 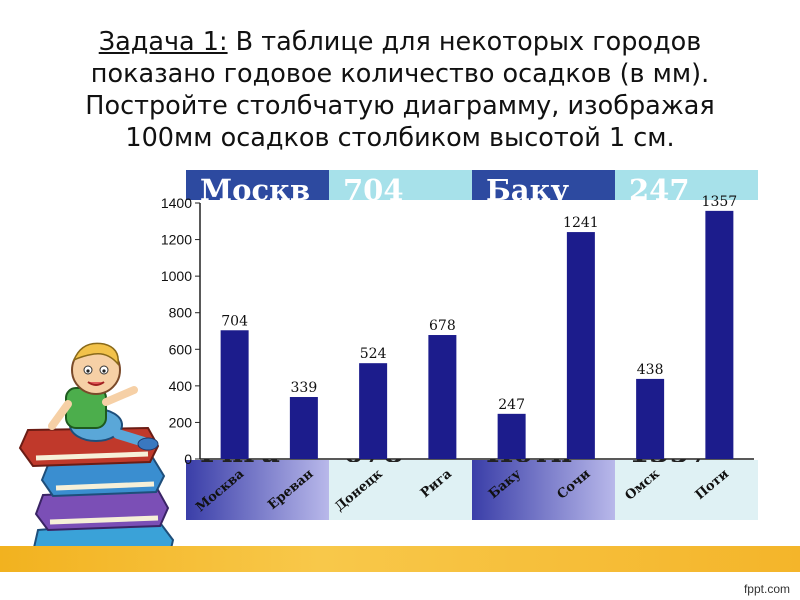 What do you see at coordinates (176, 203) in the screenshot?
I see `y-tick-label: 1400` at bounding box center [176, 203].